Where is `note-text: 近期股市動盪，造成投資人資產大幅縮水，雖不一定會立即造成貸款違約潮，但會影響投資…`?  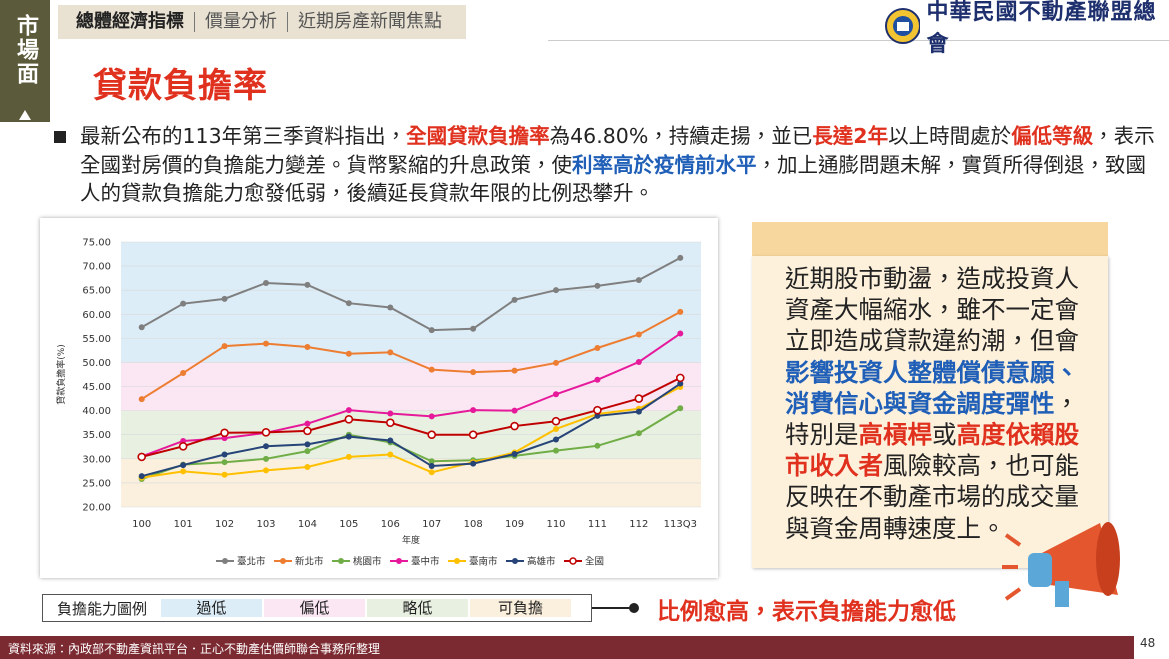
note-text: 近期股市動盪，造成投資人資產大幅縮水，雖不一定會立即造成貸款違約潮，但會影響投資… is located at coordinates (936, 403).